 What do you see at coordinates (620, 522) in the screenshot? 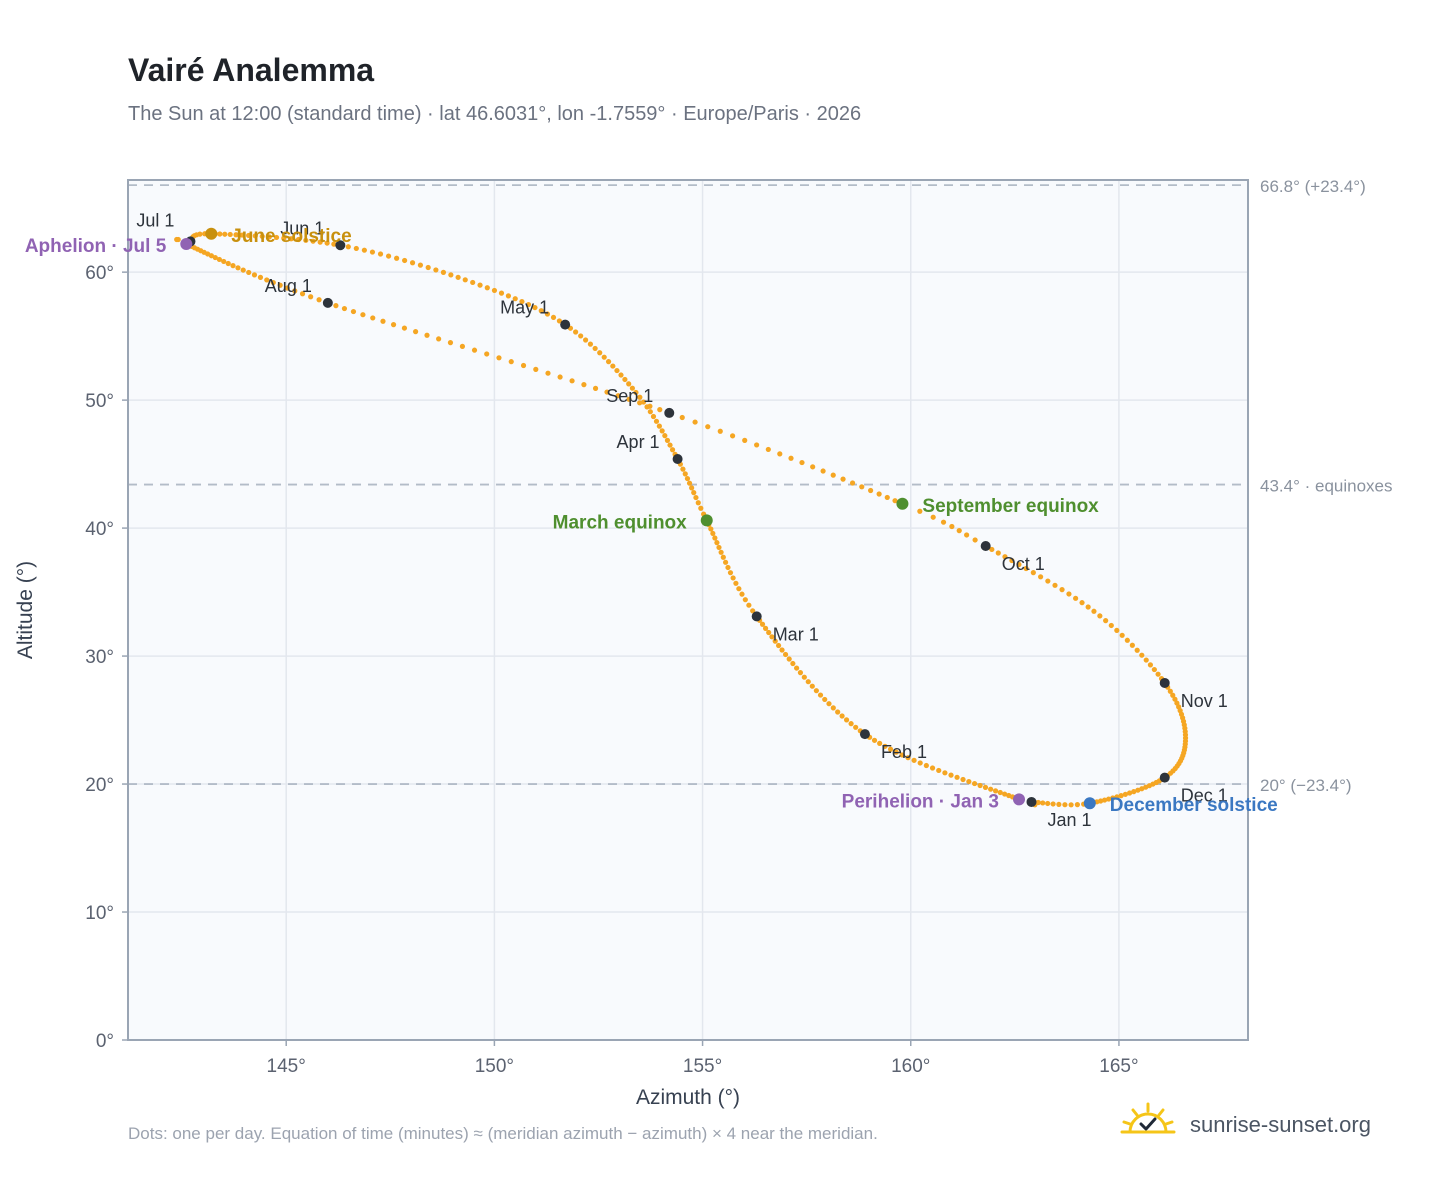
I see `event-label: March equinox` at bounding box center [620, 522].